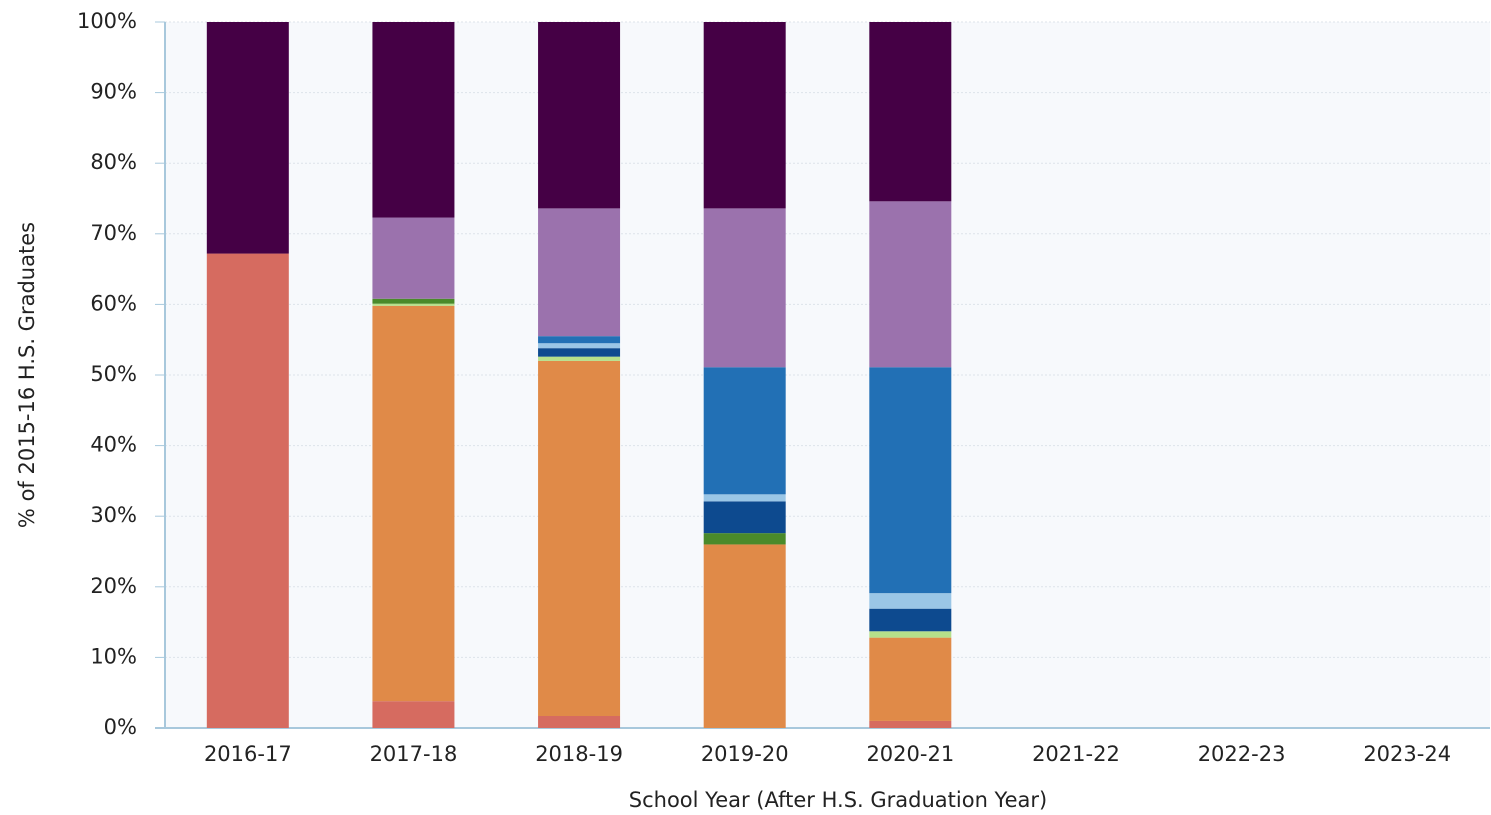 Image resolution: width=1491 pixels, height=815 pixels. What do you see at coordinates (120, 727) in the screenshot?
I see `y-tick-label: 0%` at bounding box center [120, 727].